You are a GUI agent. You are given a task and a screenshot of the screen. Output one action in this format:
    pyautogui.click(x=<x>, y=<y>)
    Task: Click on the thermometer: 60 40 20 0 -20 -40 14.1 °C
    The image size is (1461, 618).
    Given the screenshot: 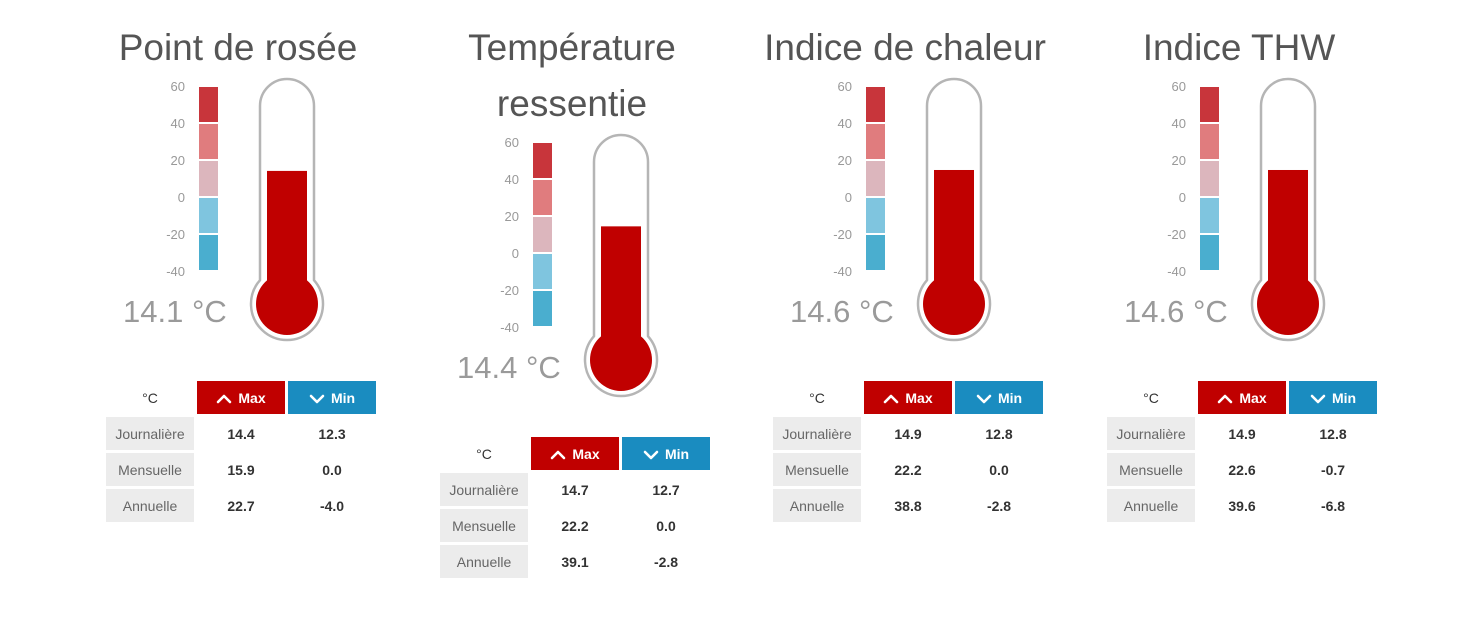 What is the action you would take?
    pyautogui.click(x=248, y=226)
    